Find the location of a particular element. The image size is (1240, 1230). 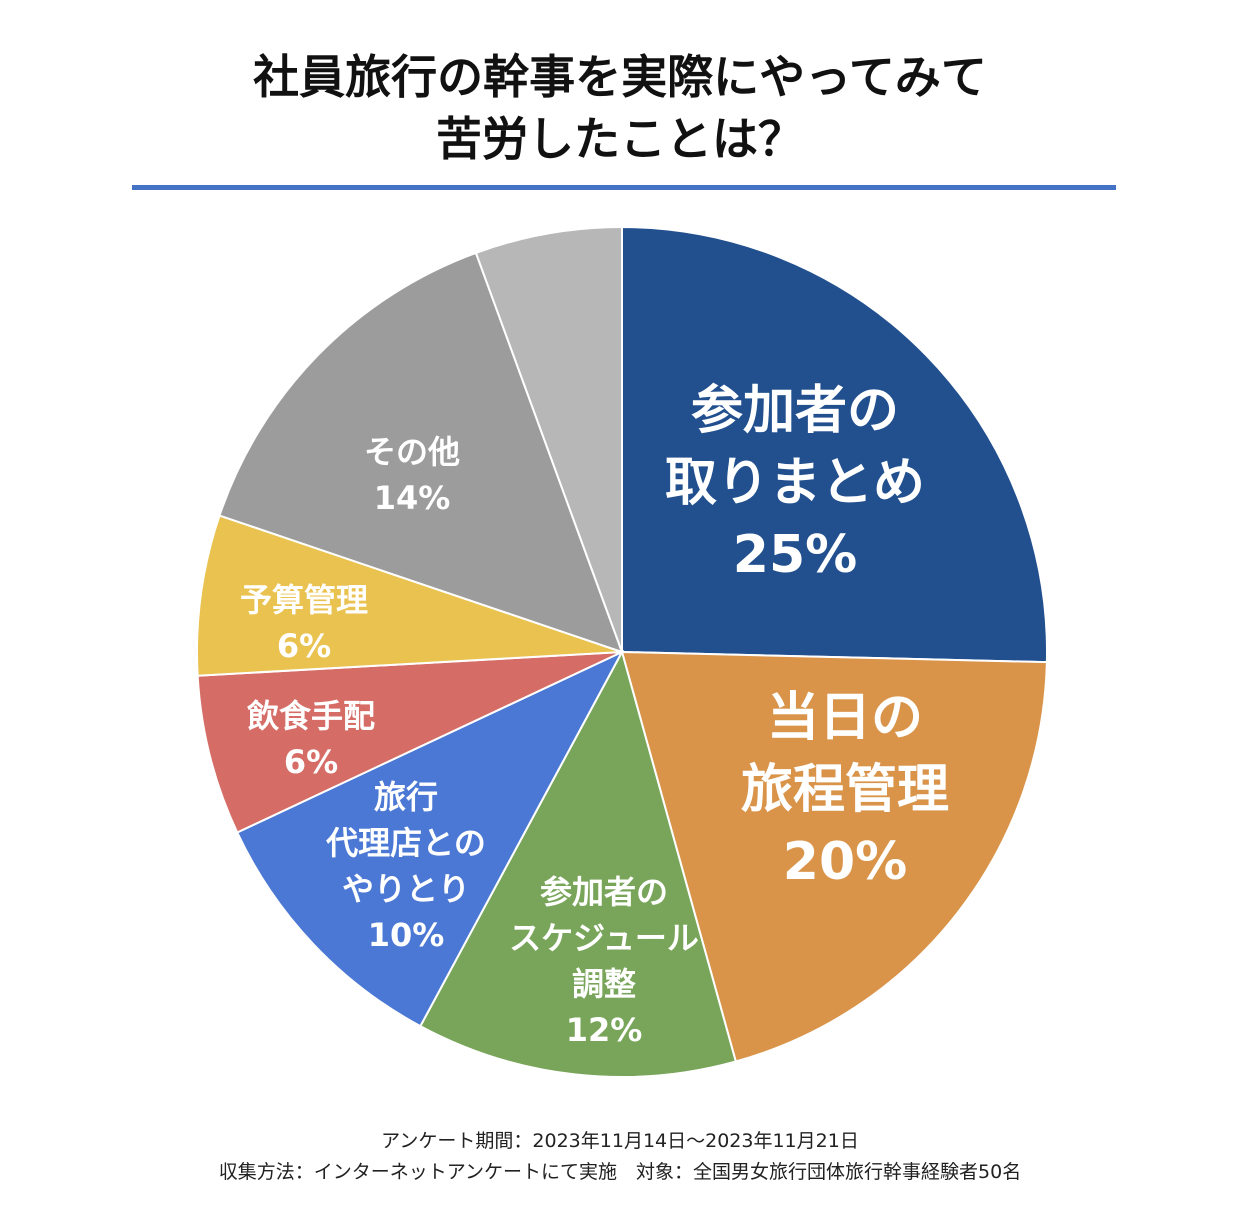

slice-label-line: 20% is located at coordinates (845, 862).